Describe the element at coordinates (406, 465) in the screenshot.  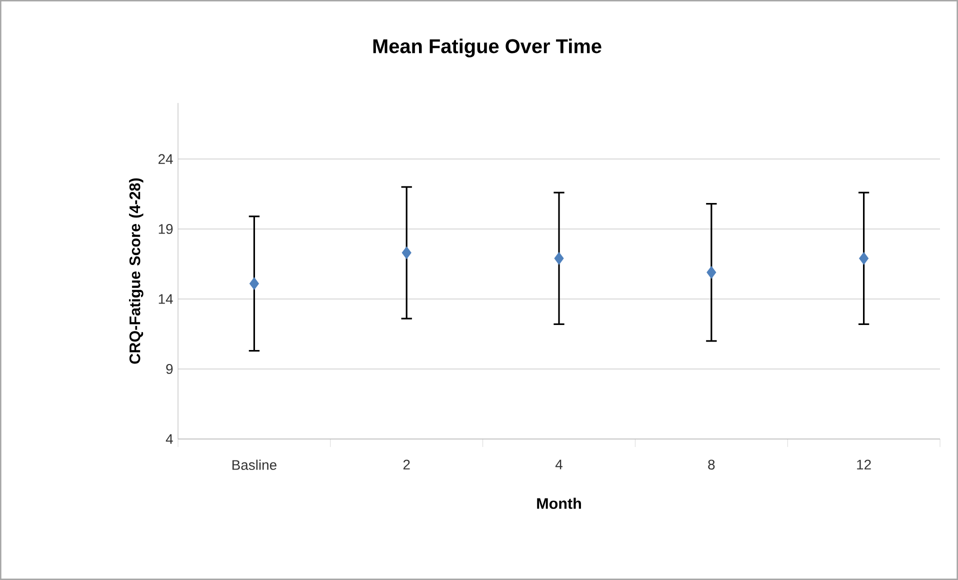
I see `x-tick-label: 2` at that location.